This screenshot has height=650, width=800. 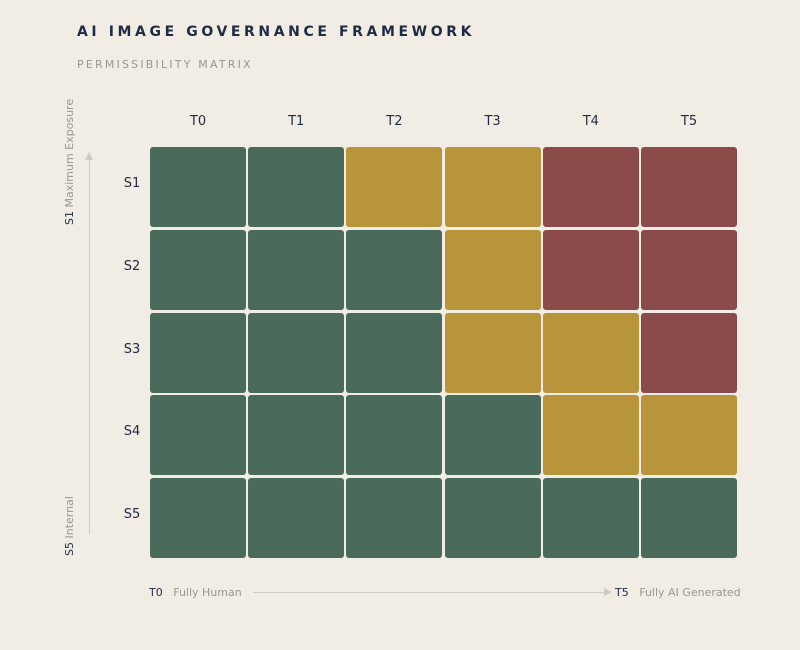 What do you see at coordinates (132, 183) in the screenshot?
I see `row-header-s1: S1` at bounding box center [132, 183].